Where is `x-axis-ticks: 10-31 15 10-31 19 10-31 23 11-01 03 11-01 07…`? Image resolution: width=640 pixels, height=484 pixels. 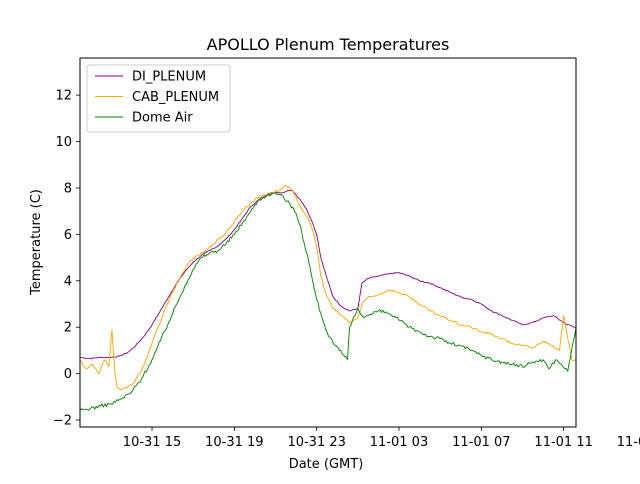
x-axis-ticks: 10-31 15 10-31 19 10-31 23 11-01 03 11-01 07… is located at coordinates (381, 438).